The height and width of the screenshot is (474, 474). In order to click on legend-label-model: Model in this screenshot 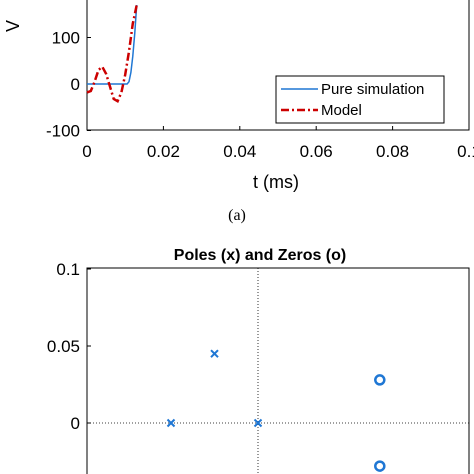, I will do `click(341, 110)`.